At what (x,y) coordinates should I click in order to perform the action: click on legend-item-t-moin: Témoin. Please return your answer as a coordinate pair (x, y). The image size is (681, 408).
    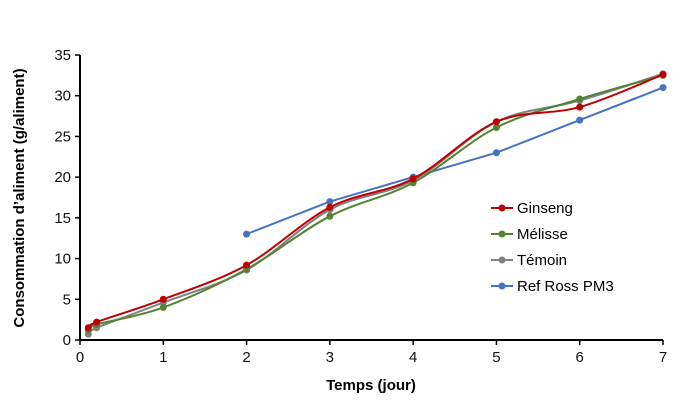
    Looking at the image, I should click on (529, 260).